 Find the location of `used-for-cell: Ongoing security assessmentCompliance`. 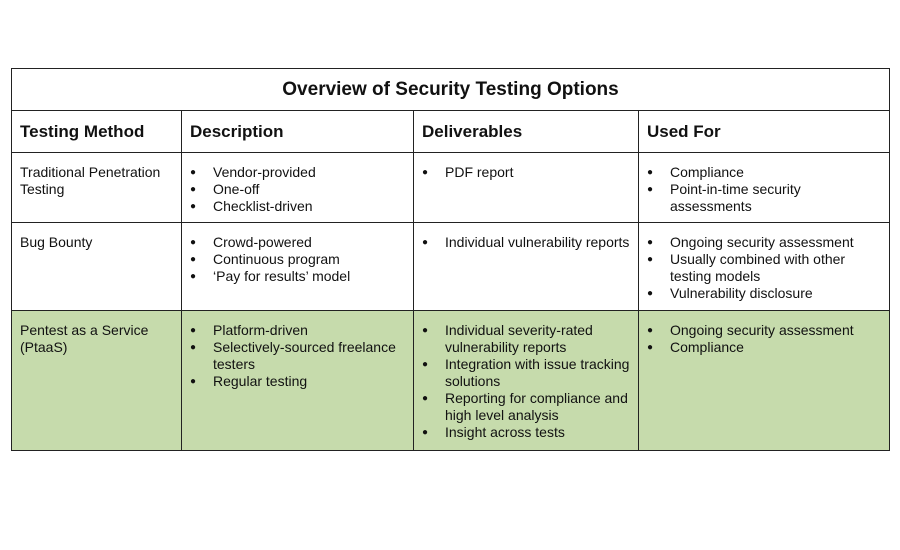

used-for-cell: Ongoing security assessmentCompliance is located at coordinates (764, 380).